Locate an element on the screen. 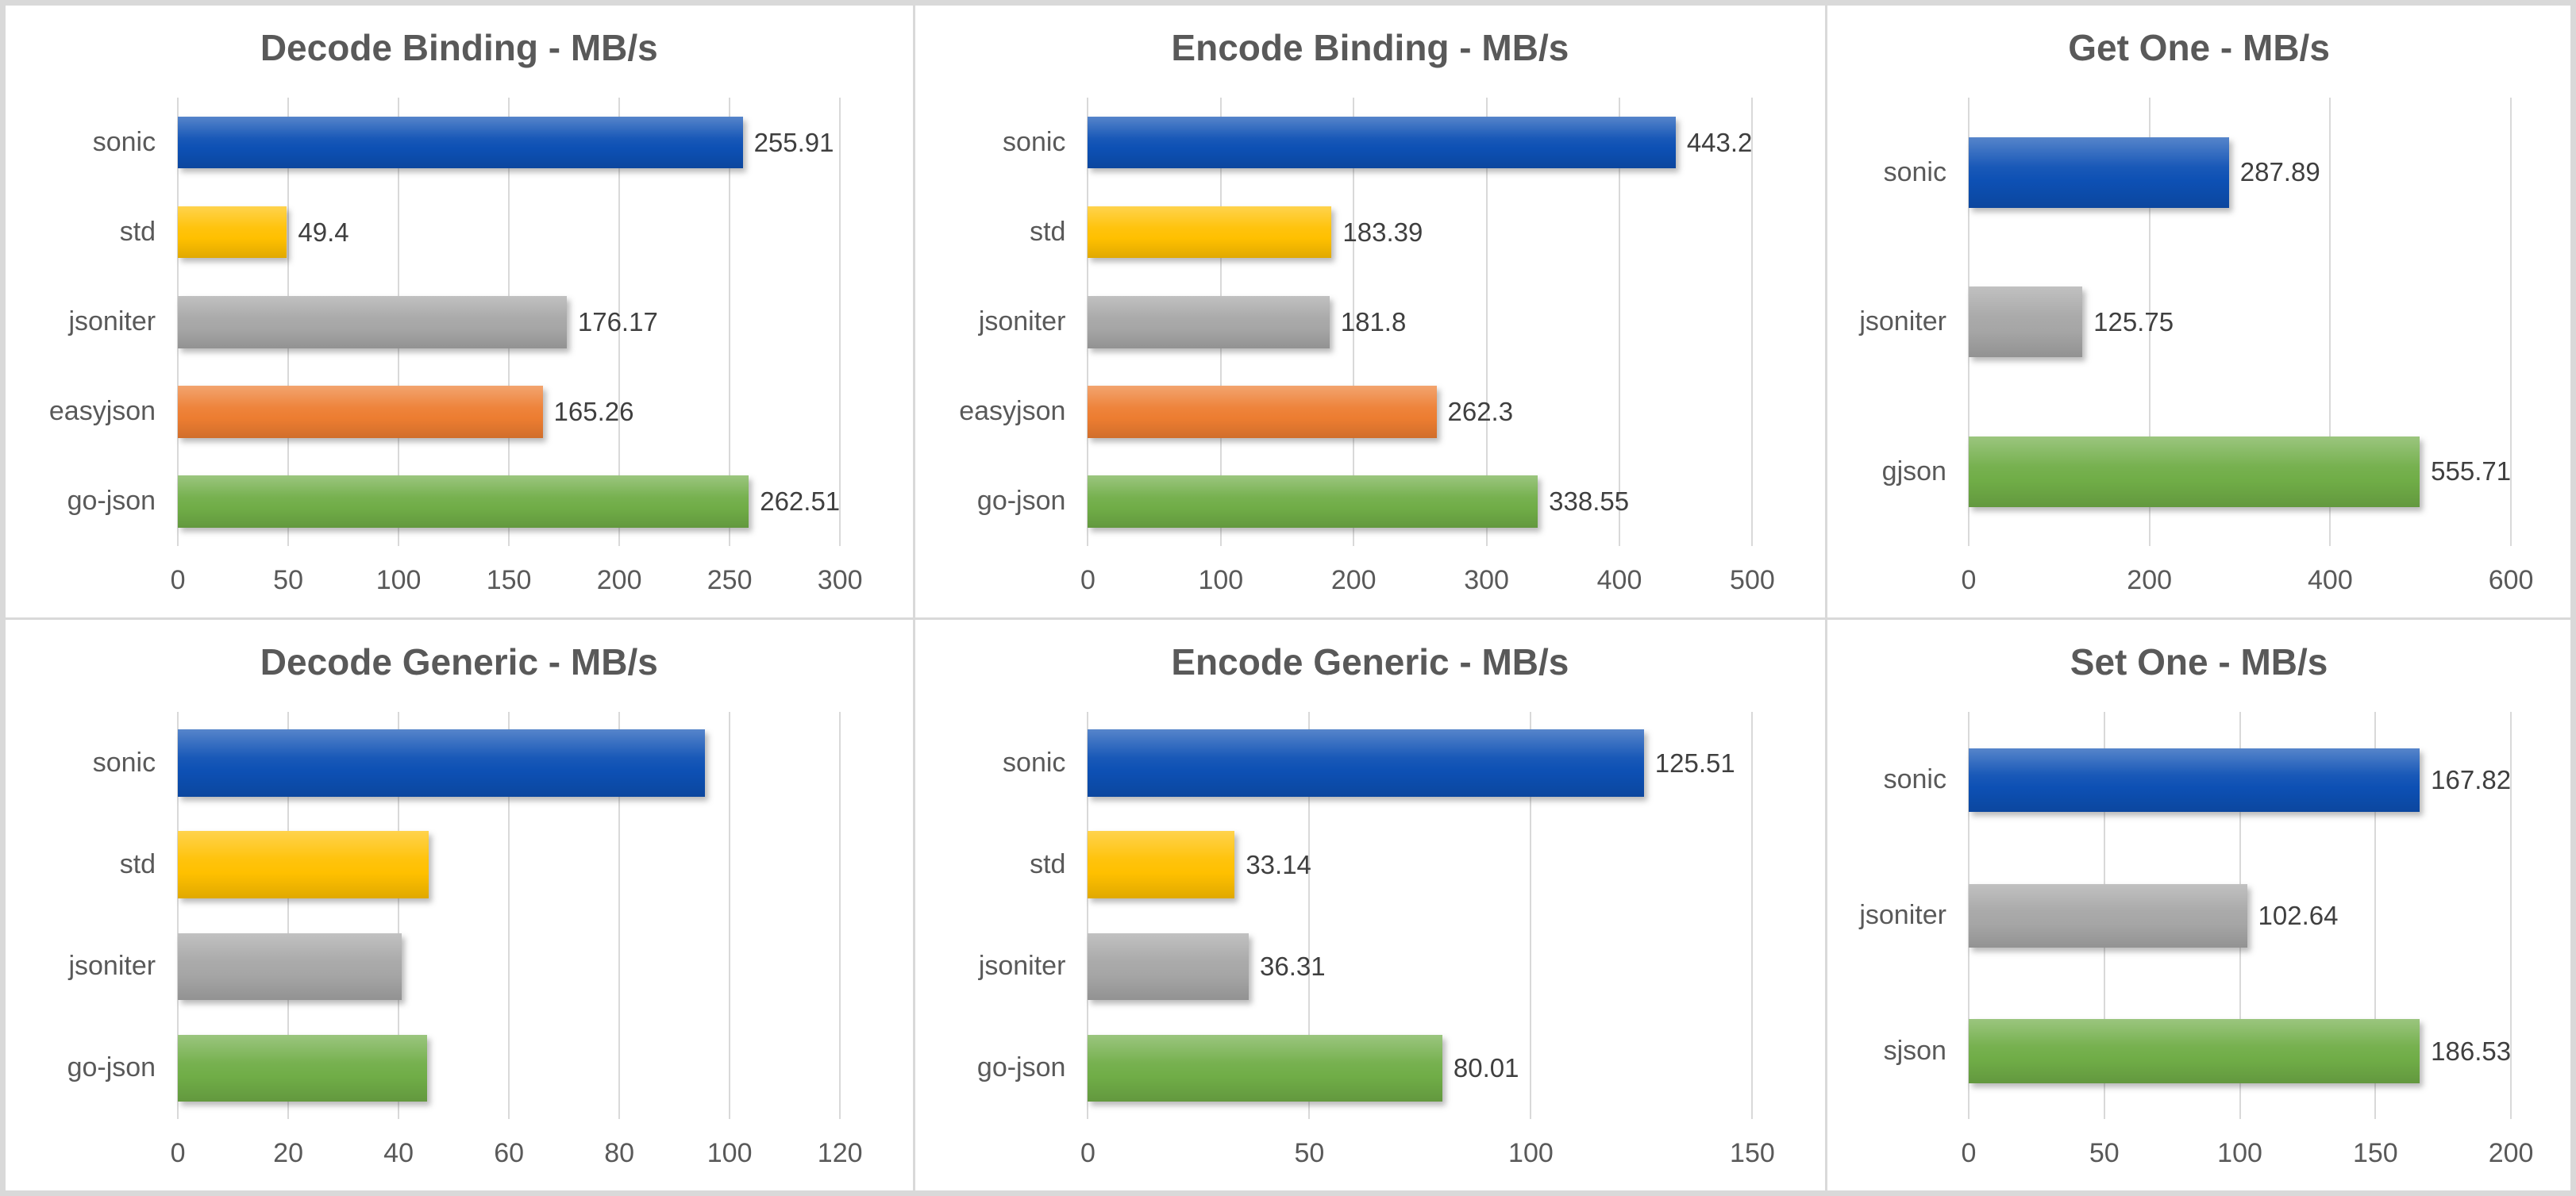  value-label-easyjson: 262.3 is located at coordinates (1480, 411).